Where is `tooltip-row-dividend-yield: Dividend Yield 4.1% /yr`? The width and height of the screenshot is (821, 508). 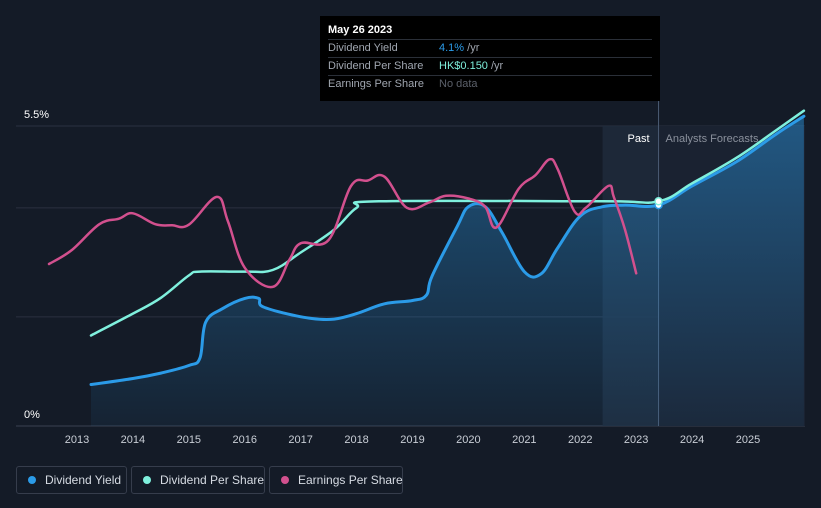 tooltip-row-dividend-yield: Dividend Yield 4.1% /yr is located at coordinates (490, 48).